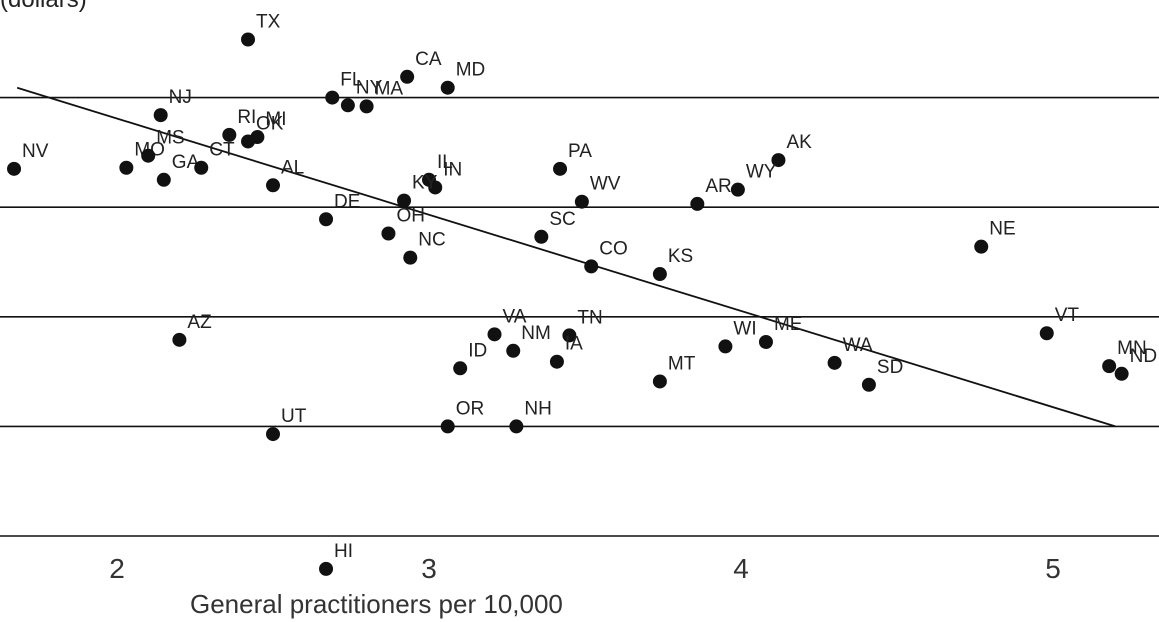 Image resolution: width=1159 pixels, height=622 pixels. Describe the element at coordinates (697, 203) in the screenshot. I see `data-point-ar` at that location.